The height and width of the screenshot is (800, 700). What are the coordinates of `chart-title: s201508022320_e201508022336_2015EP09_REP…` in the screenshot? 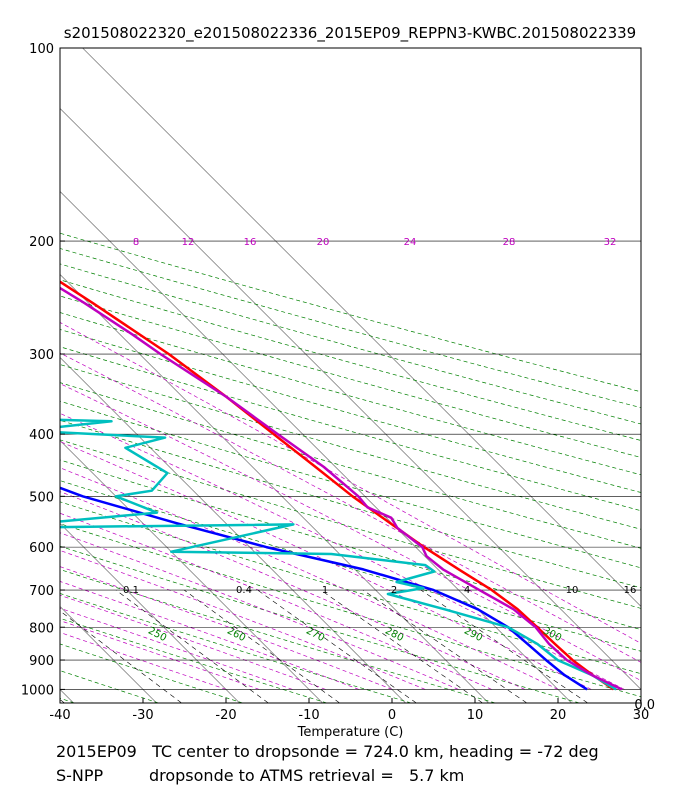 It's located at (350, 33).